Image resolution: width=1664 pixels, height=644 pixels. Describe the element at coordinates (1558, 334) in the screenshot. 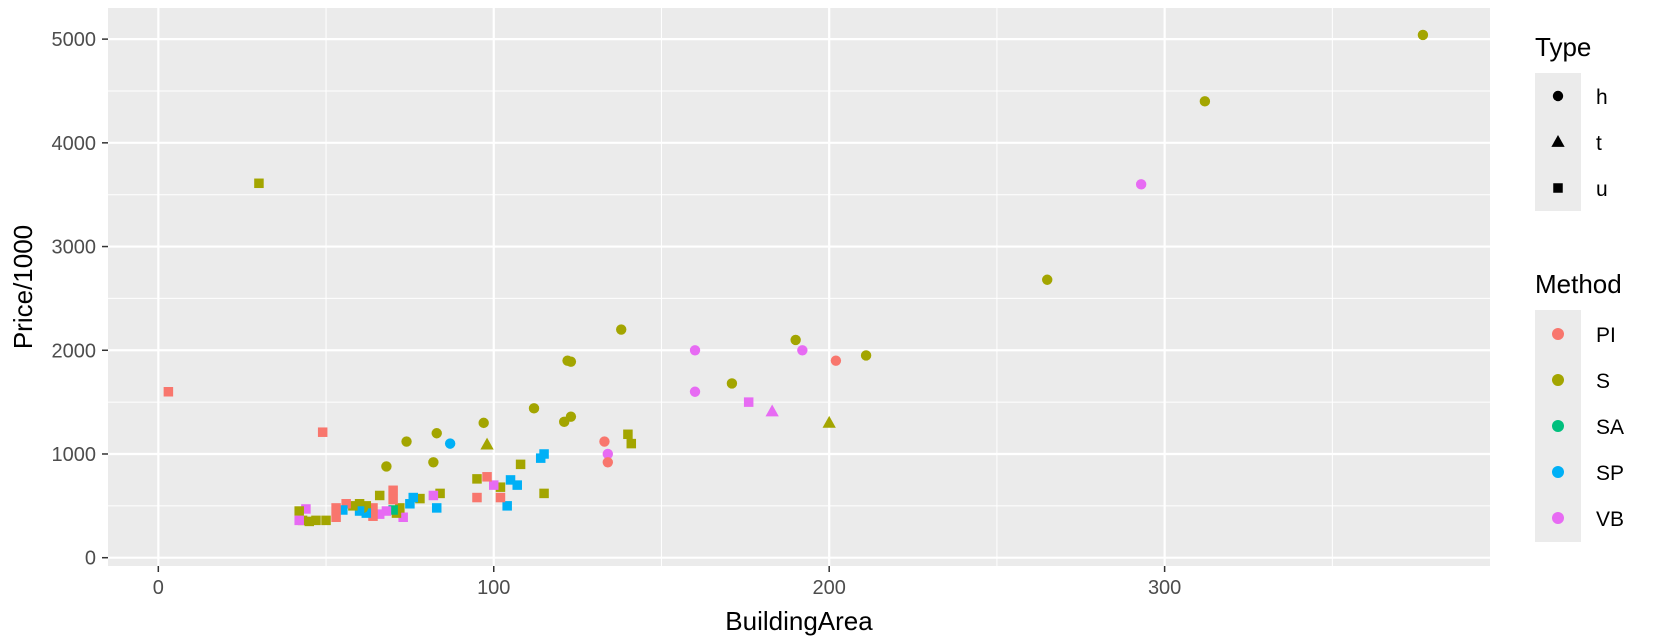

I see `legend-method-key-PI` at that location.